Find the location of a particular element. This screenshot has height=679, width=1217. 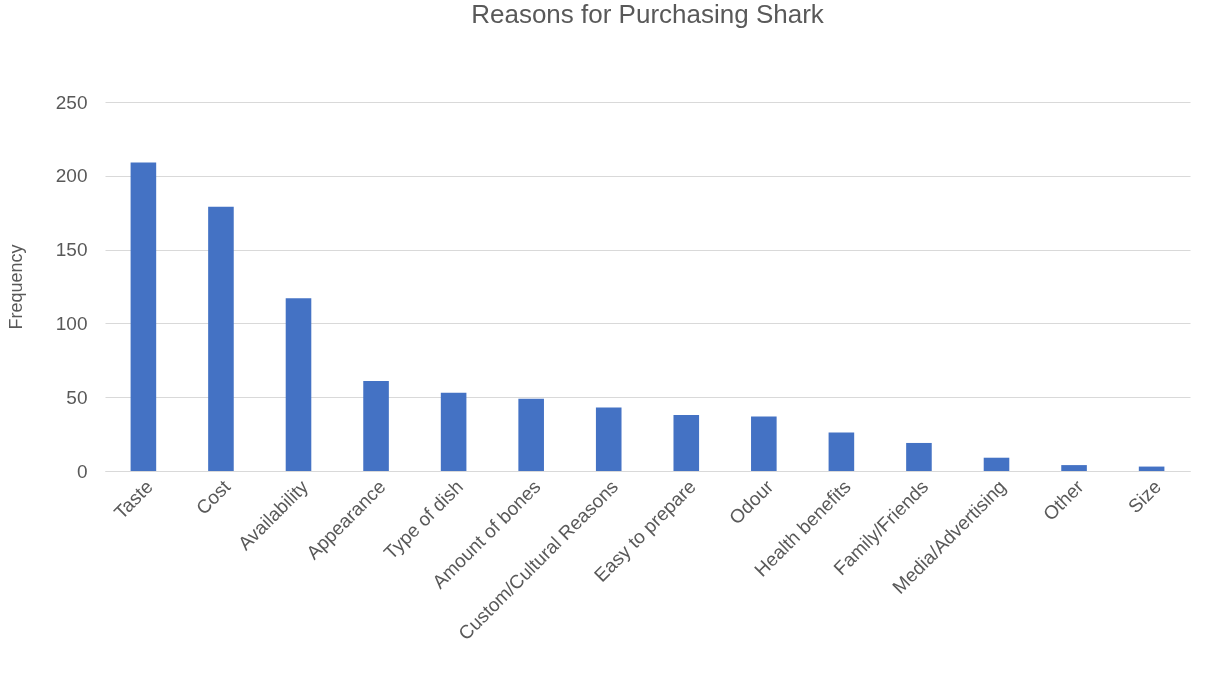

y-tick-label: 150 is located at coordinates (71, 250).